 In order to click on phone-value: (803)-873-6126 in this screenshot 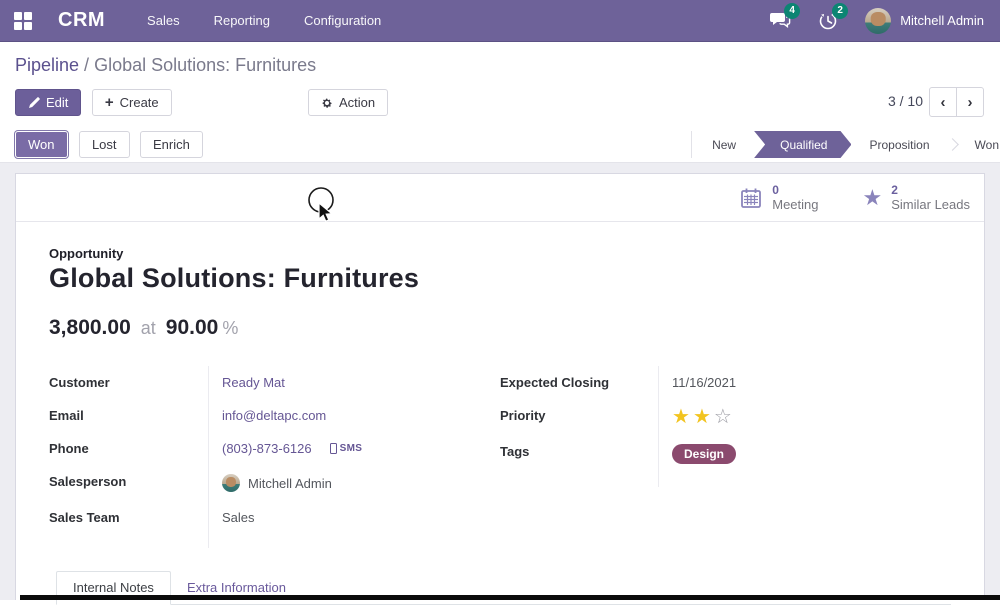, I will do `click(267, 448)`.